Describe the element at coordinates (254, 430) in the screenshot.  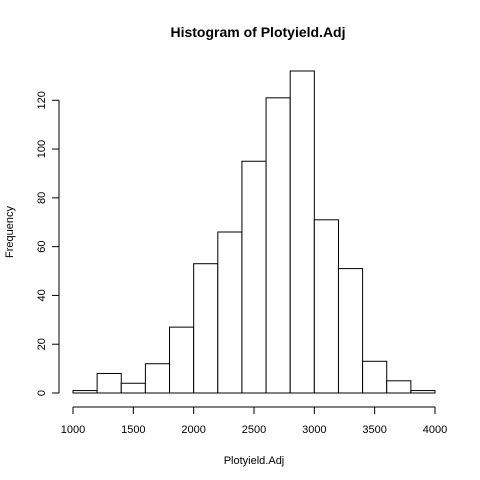
I see `x-tick-label: 2500` at that location.